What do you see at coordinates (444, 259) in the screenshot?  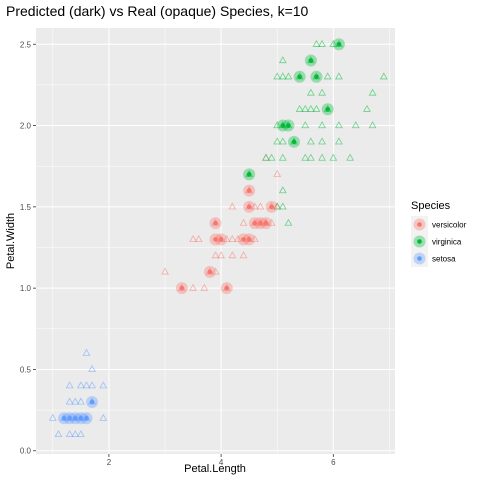 I see `legend-label-setosa: setosa` at bounding box center [444, 259].